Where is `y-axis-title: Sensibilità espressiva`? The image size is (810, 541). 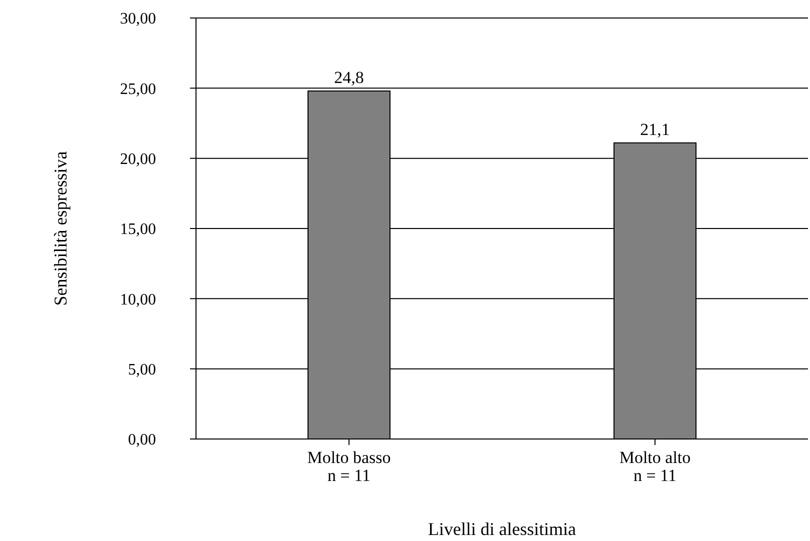
y-axis-title: Sensibilità espressiva is located at coordinates (60, 228).